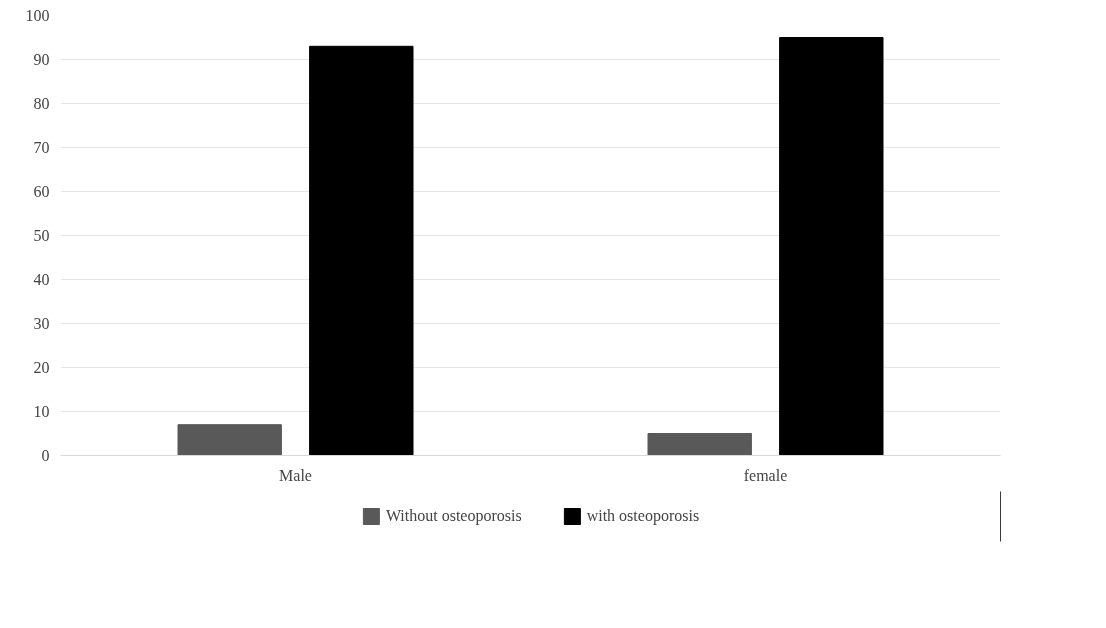  I want to click on y-tick-label: 70, so click(41, 147).